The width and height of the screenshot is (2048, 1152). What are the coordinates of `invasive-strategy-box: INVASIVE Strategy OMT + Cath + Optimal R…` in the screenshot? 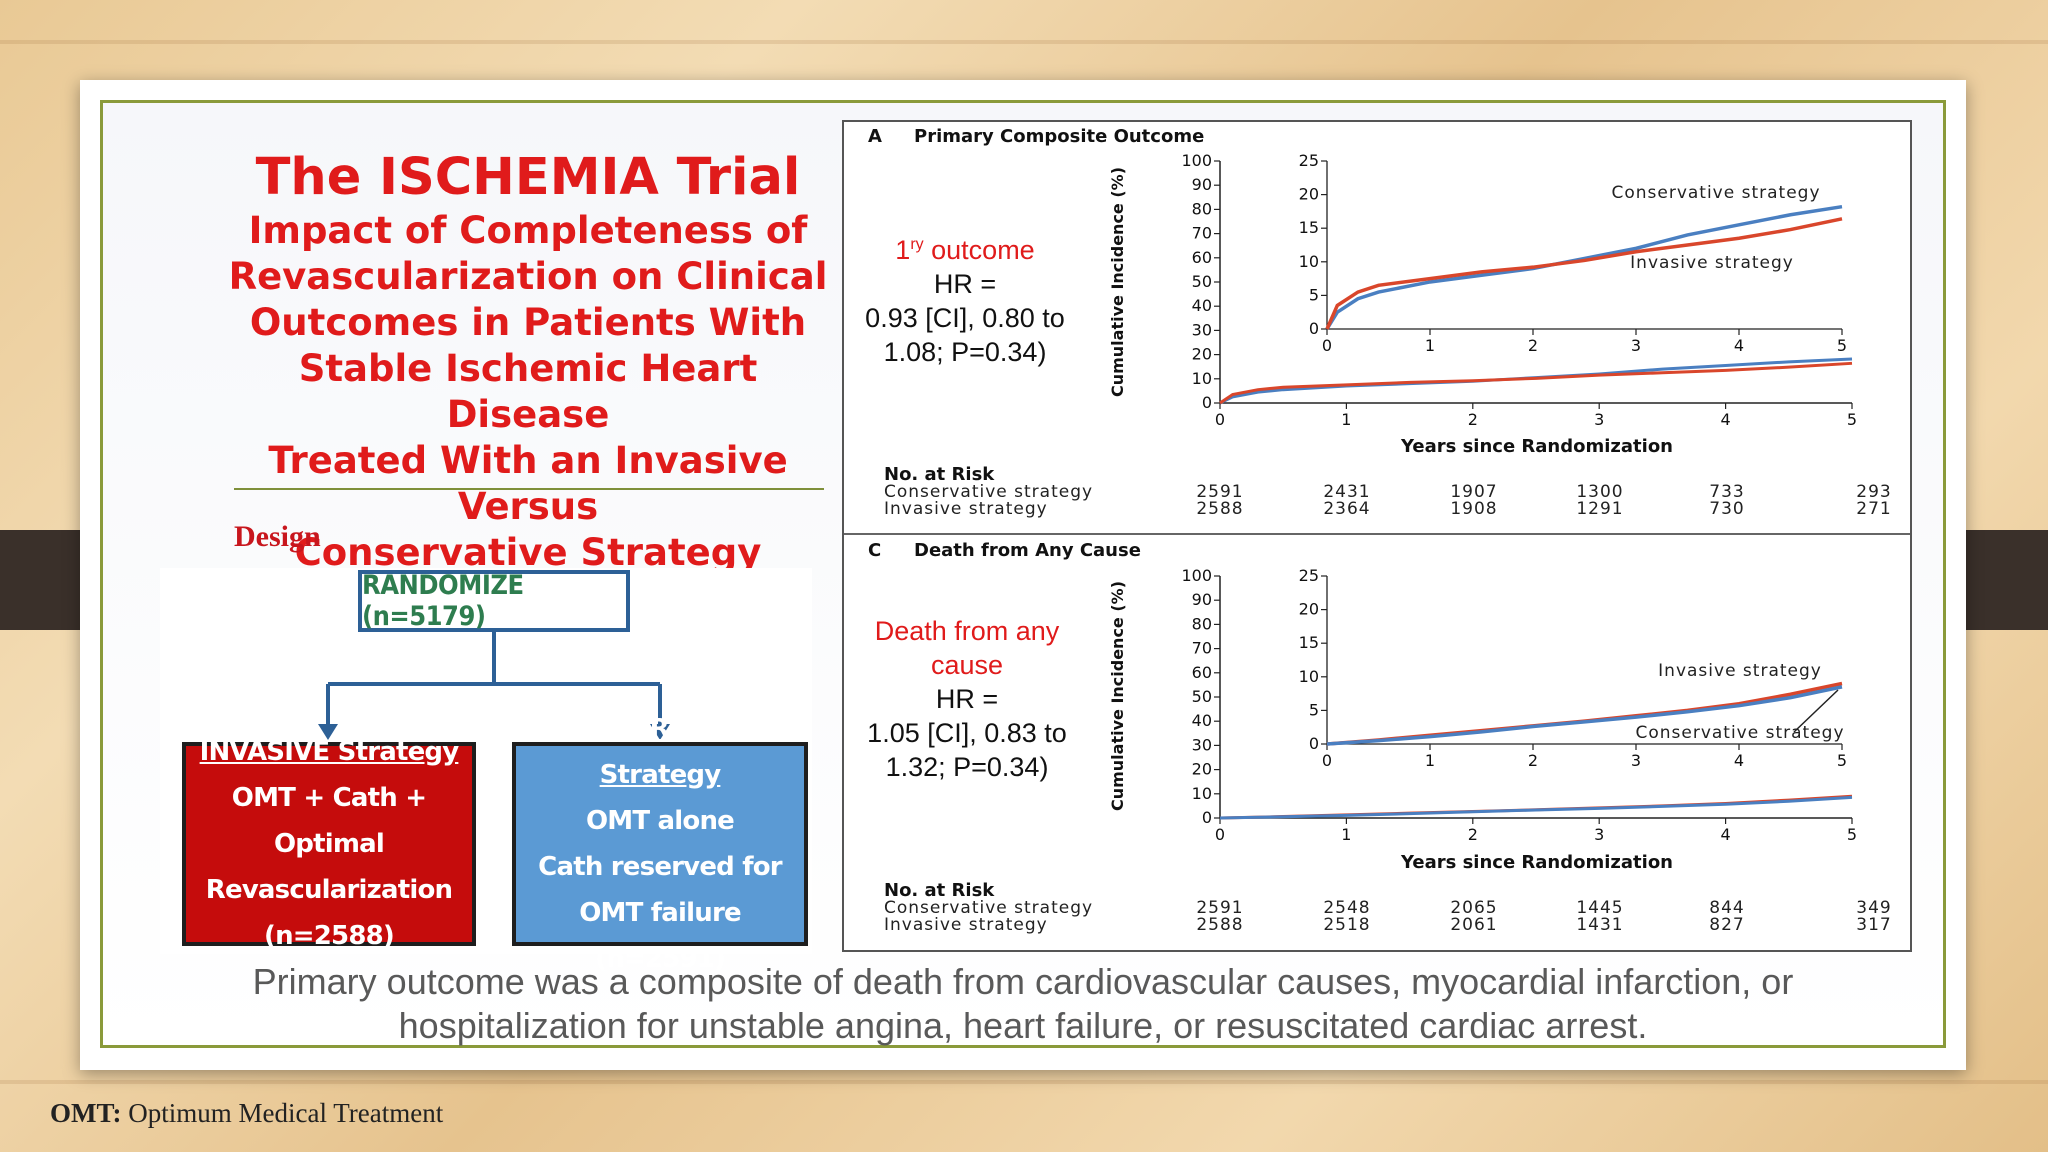 It's located at (329, 844).